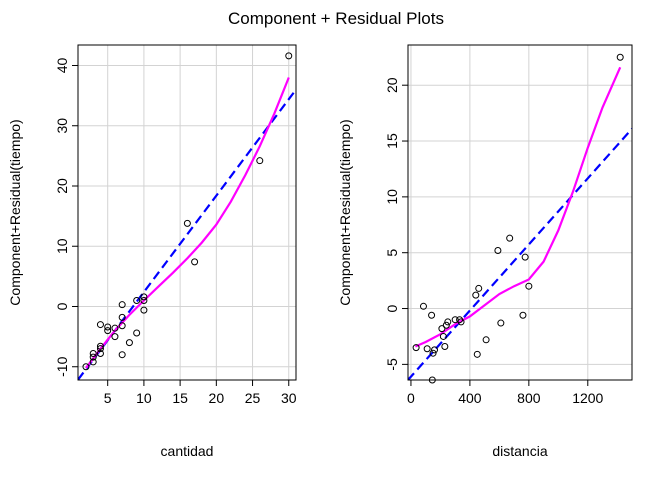 The height and width of the screenshot is (480, 672). Describe the element at coordinates (62, 65) in the screenshot. I see `y-tick-label: 40` at that location.